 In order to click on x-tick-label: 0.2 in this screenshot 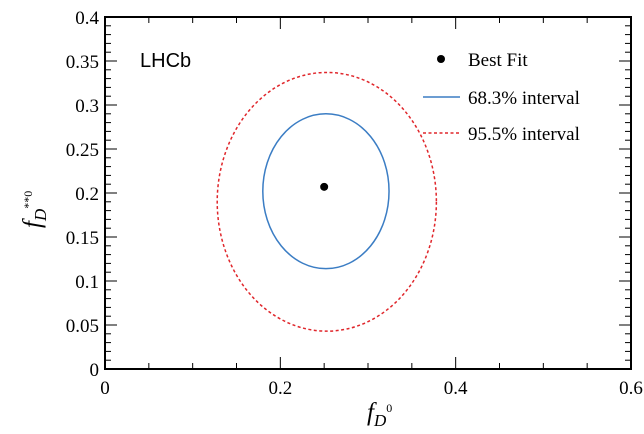, I will do `click(280, 388)`.